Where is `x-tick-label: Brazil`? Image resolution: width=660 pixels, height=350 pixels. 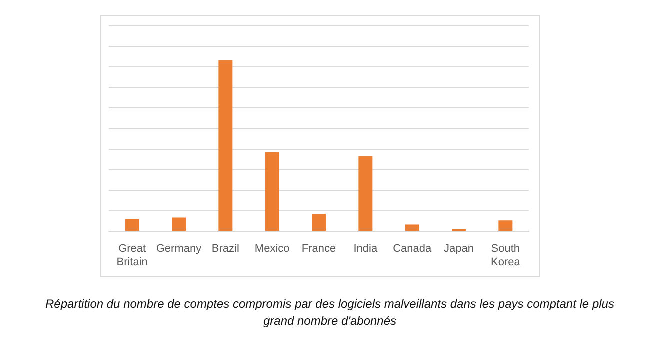
x-tick-label: Brazil is located at coordinates (226, 249).